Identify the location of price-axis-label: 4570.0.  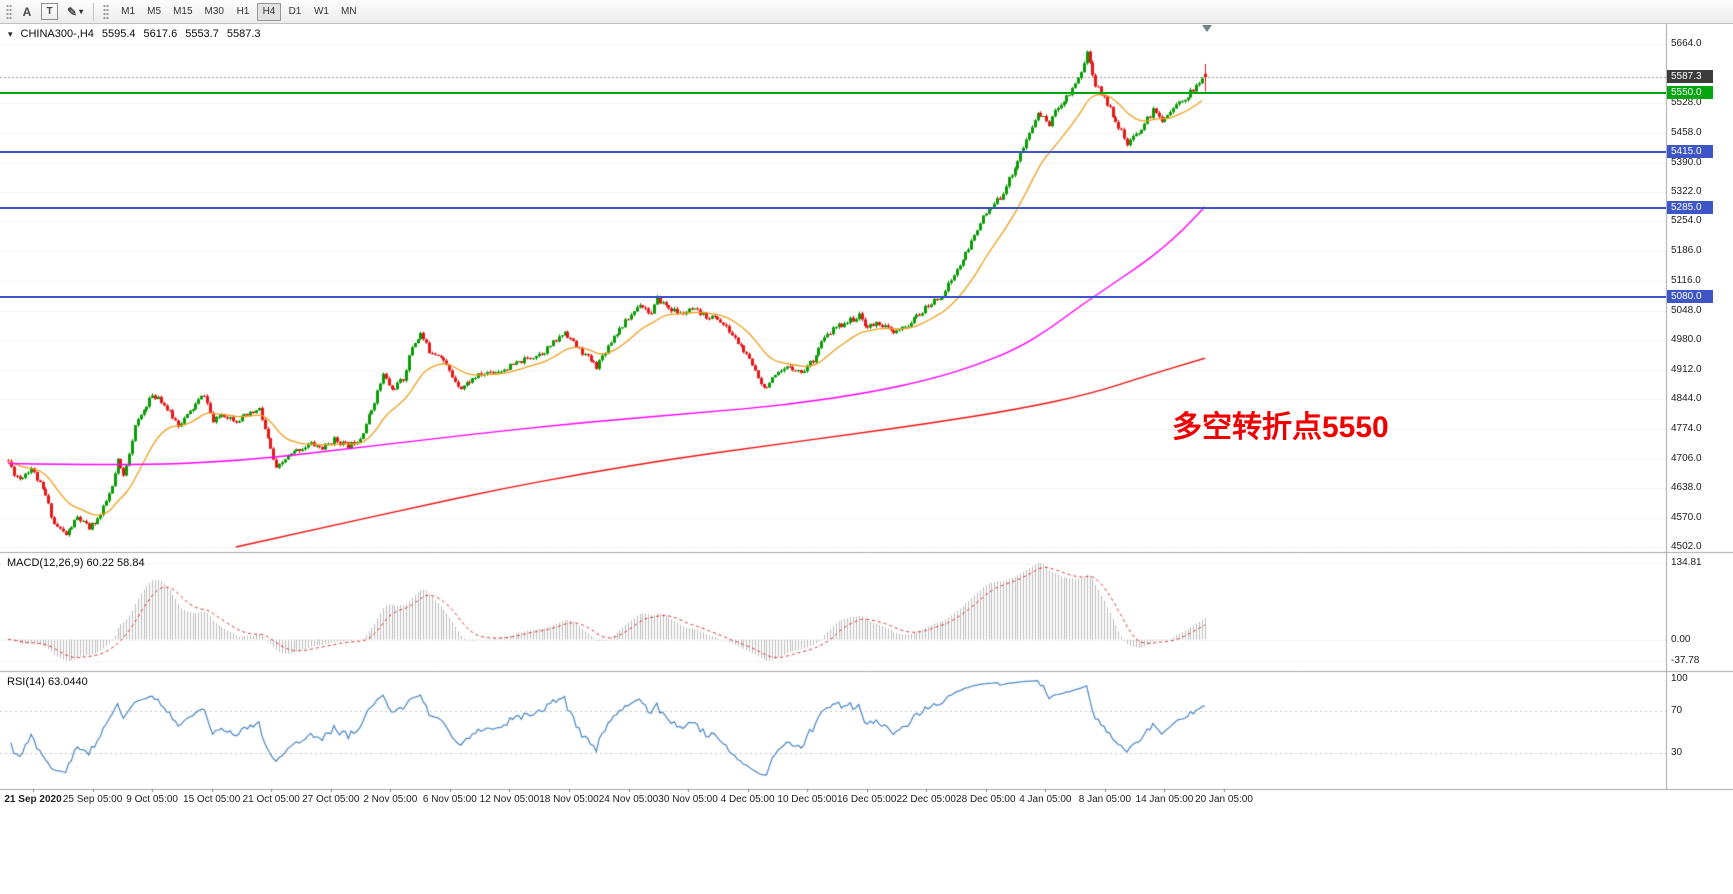
(1686, 517).